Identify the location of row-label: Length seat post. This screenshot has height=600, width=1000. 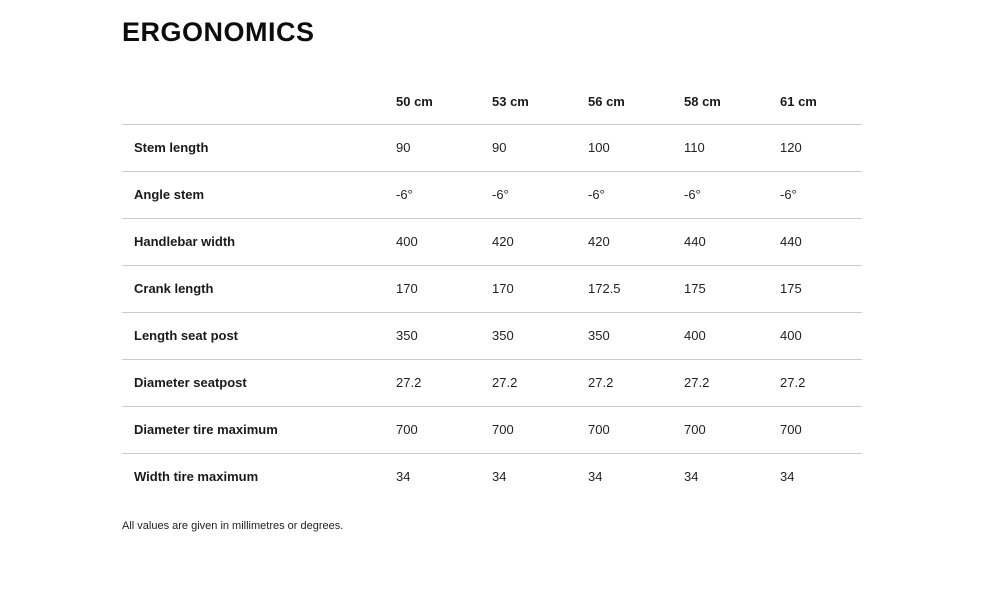
(259, 336).